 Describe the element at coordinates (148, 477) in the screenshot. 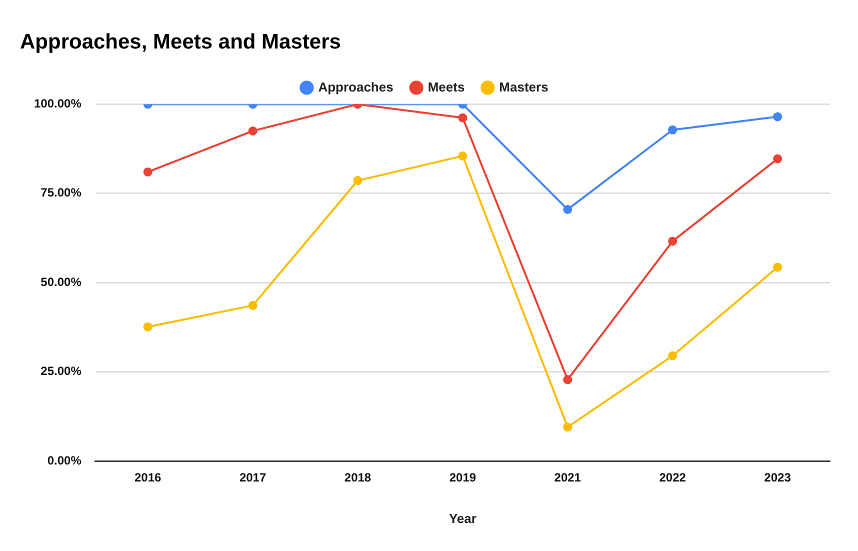

I see `x-tick-label: 2016` at that location.